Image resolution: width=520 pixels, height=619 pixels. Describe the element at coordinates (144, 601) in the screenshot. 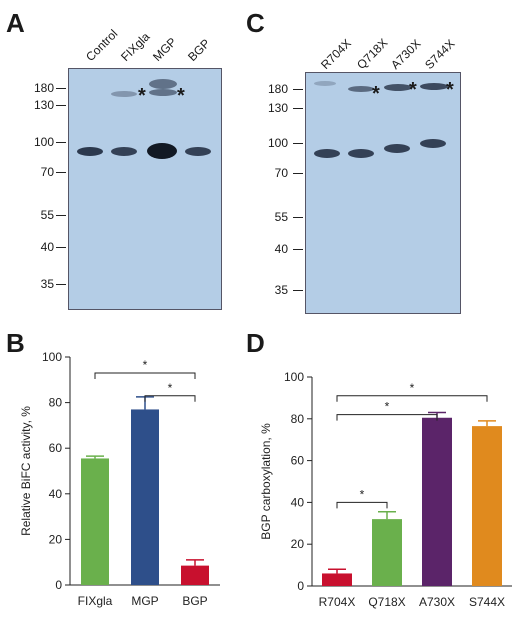

I see `x-tick-label: MGP` at that location.